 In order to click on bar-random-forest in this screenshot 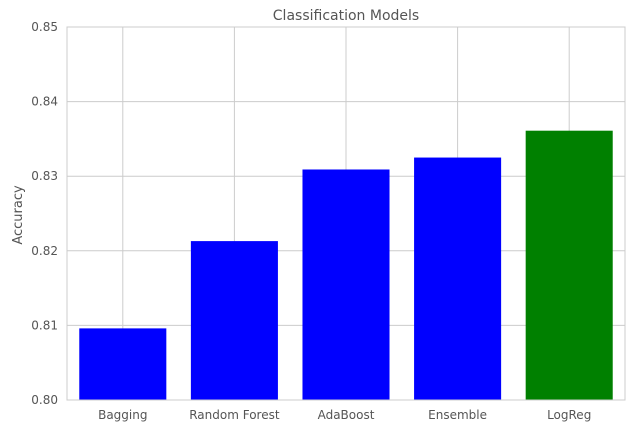, I will do `click(234, 320)`.